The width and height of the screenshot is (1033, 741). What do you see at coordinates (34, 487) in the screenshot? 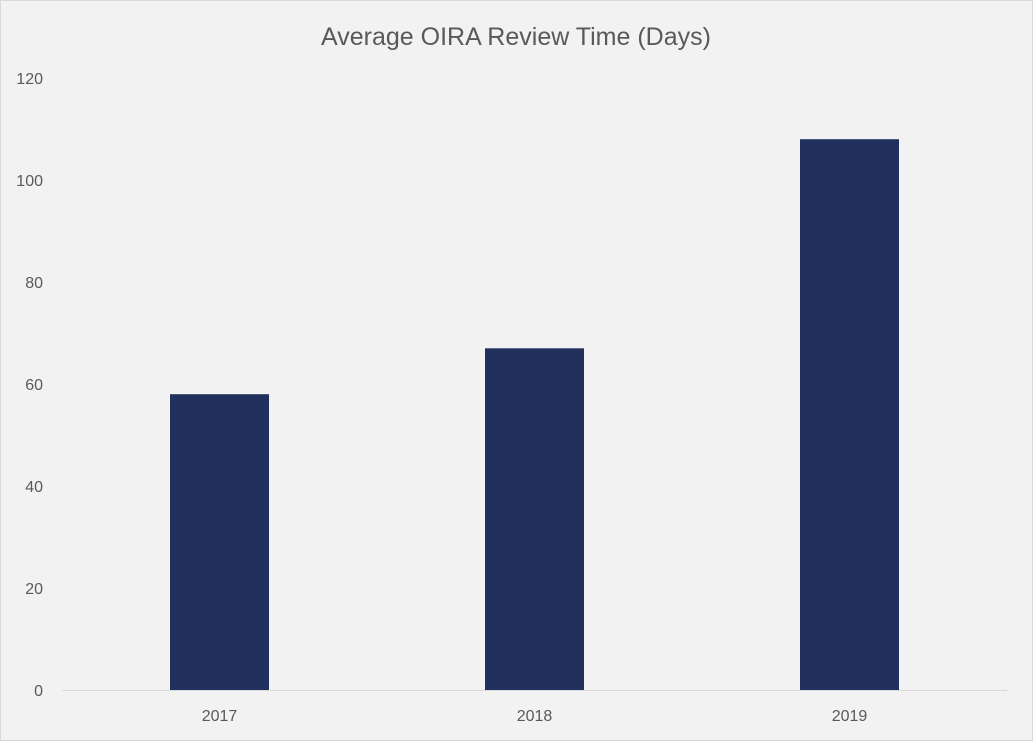
I see `y-tick-label: 40` at bounding box center [34, 487].